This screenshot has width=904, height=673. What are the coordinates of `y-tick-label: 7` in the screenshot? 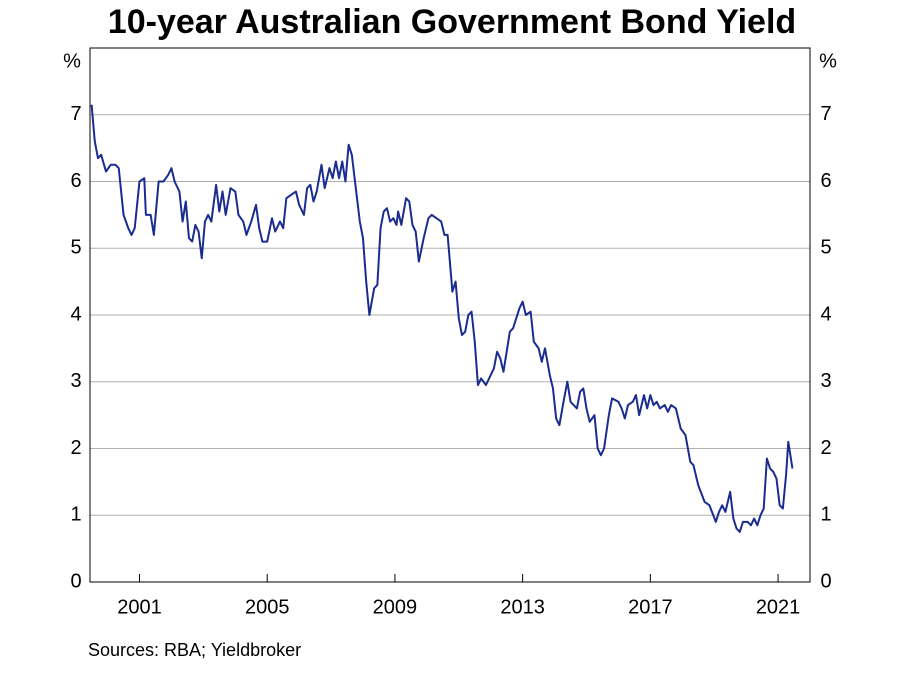 It's located at (75, 114).